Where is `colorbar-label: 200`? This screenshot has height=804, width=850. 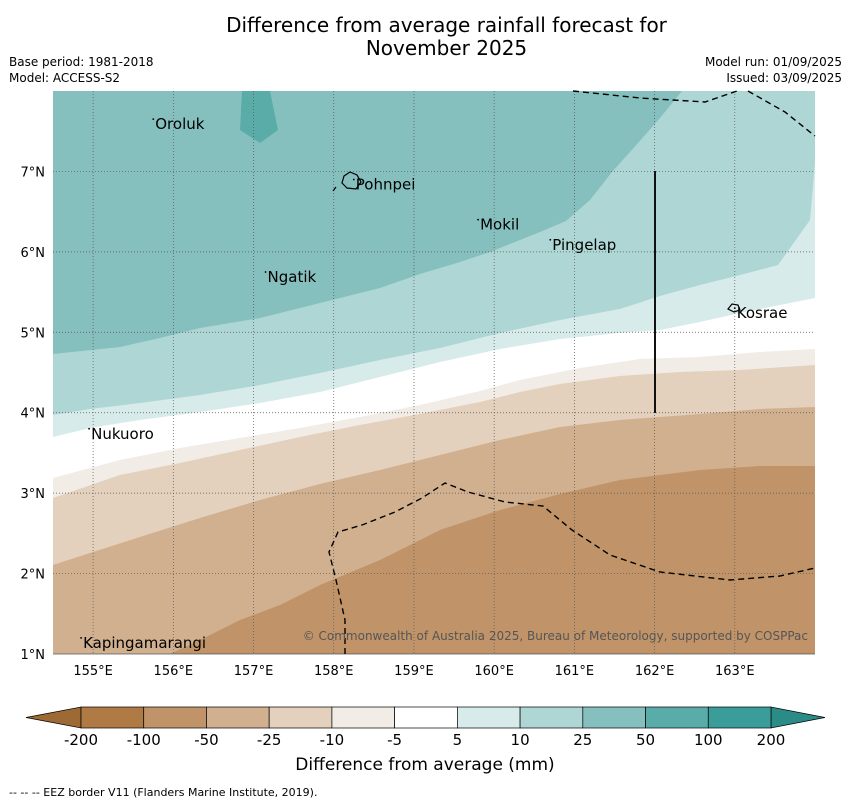 colorbar-label: 200 is located at coordinates (771, 740).